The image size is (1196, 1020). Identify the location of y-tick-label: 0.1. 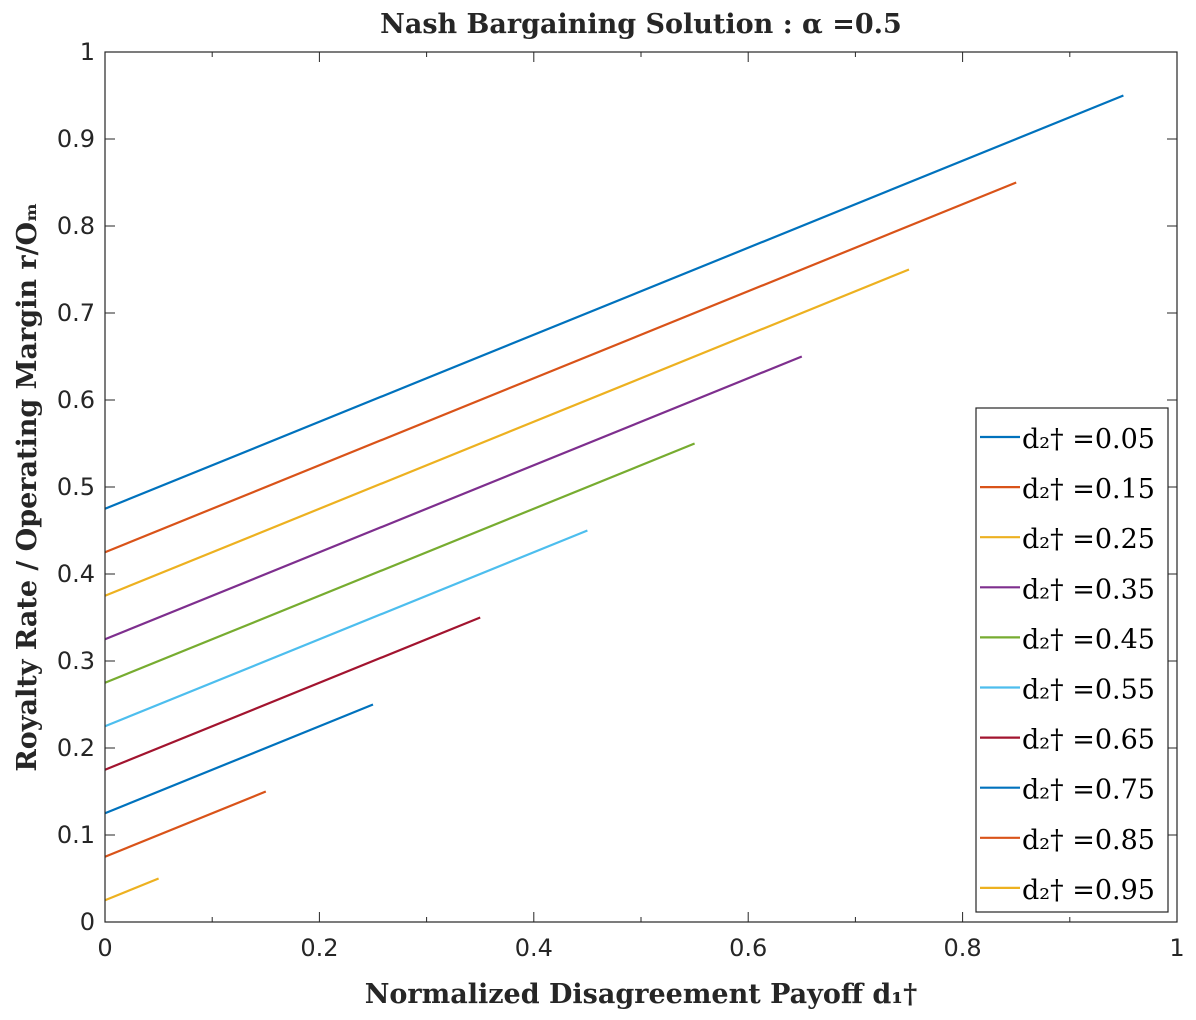
(76, 835).